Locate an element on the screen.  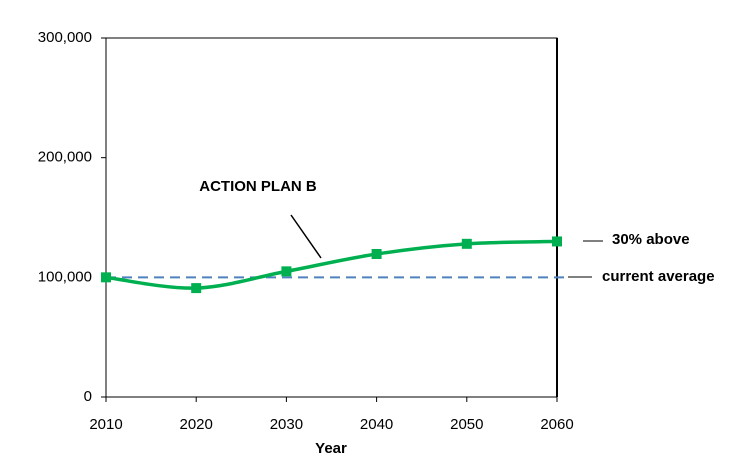
y-tick-label: 0 is located at coordinates (88, 396).